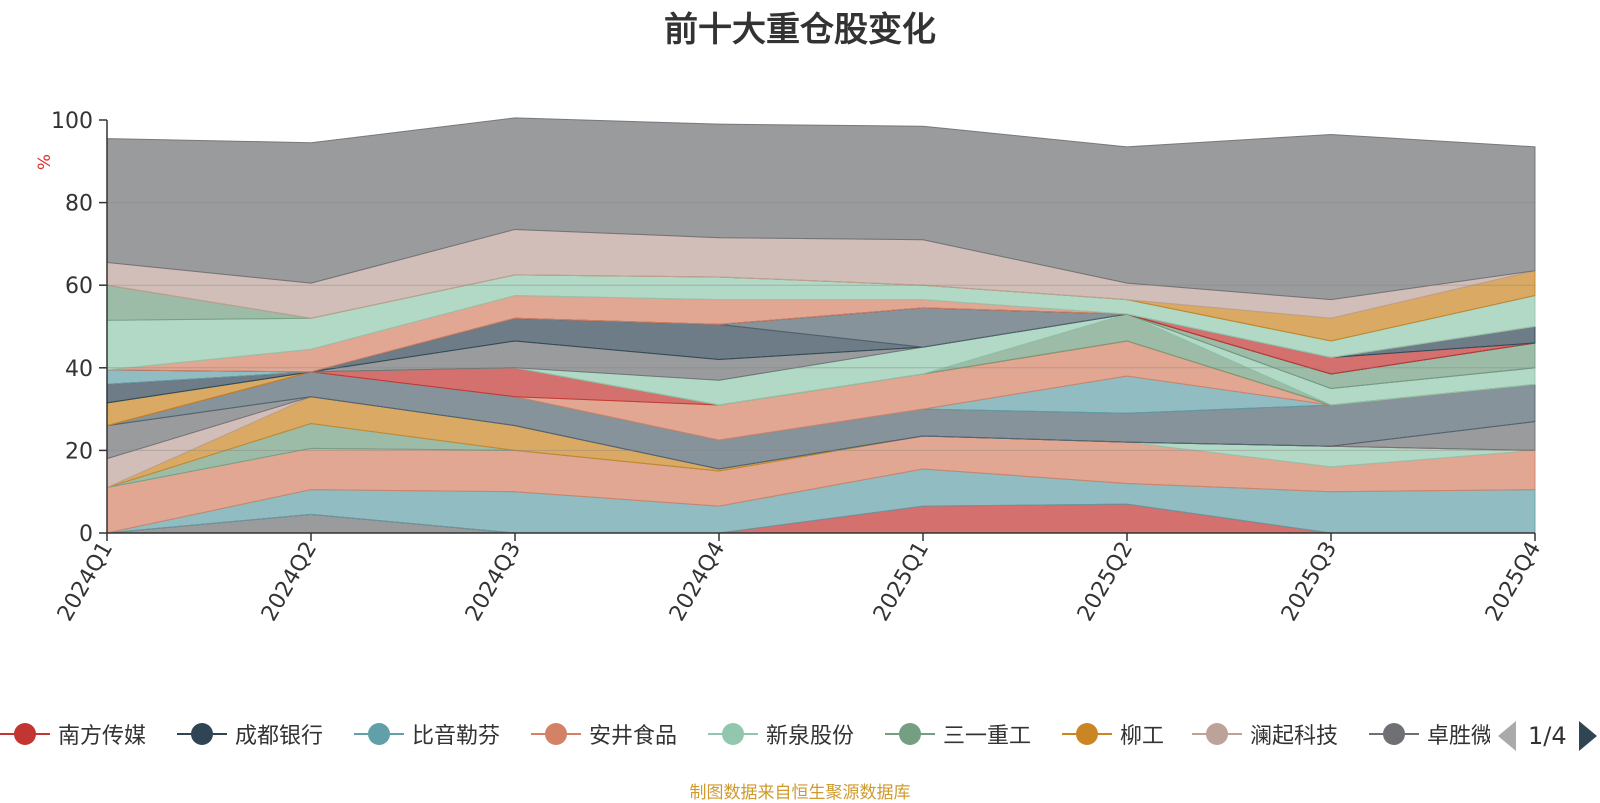  I want to click on legend: 南方传媒 成都银行 比音勒芬 安井食品 新泉股份 三一重工 柳工 澜起科技 卓胜微, so click(745, 734).